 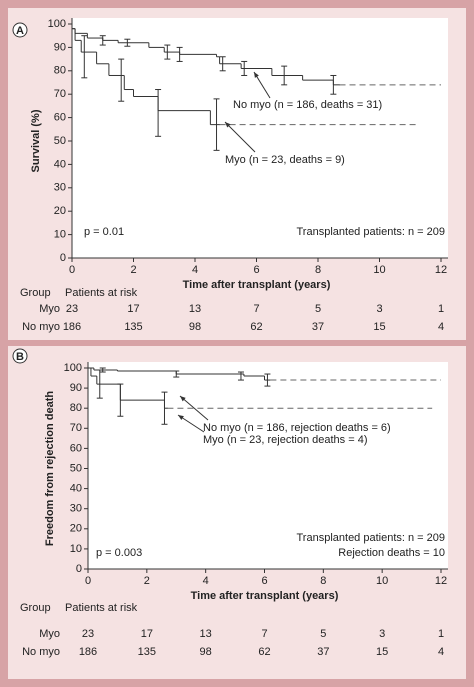 What do you see at coordinates (50, 469) in the screenshot?
I see `y-axis-label: Freedom from rejection death` at bounding box center [50, 469].